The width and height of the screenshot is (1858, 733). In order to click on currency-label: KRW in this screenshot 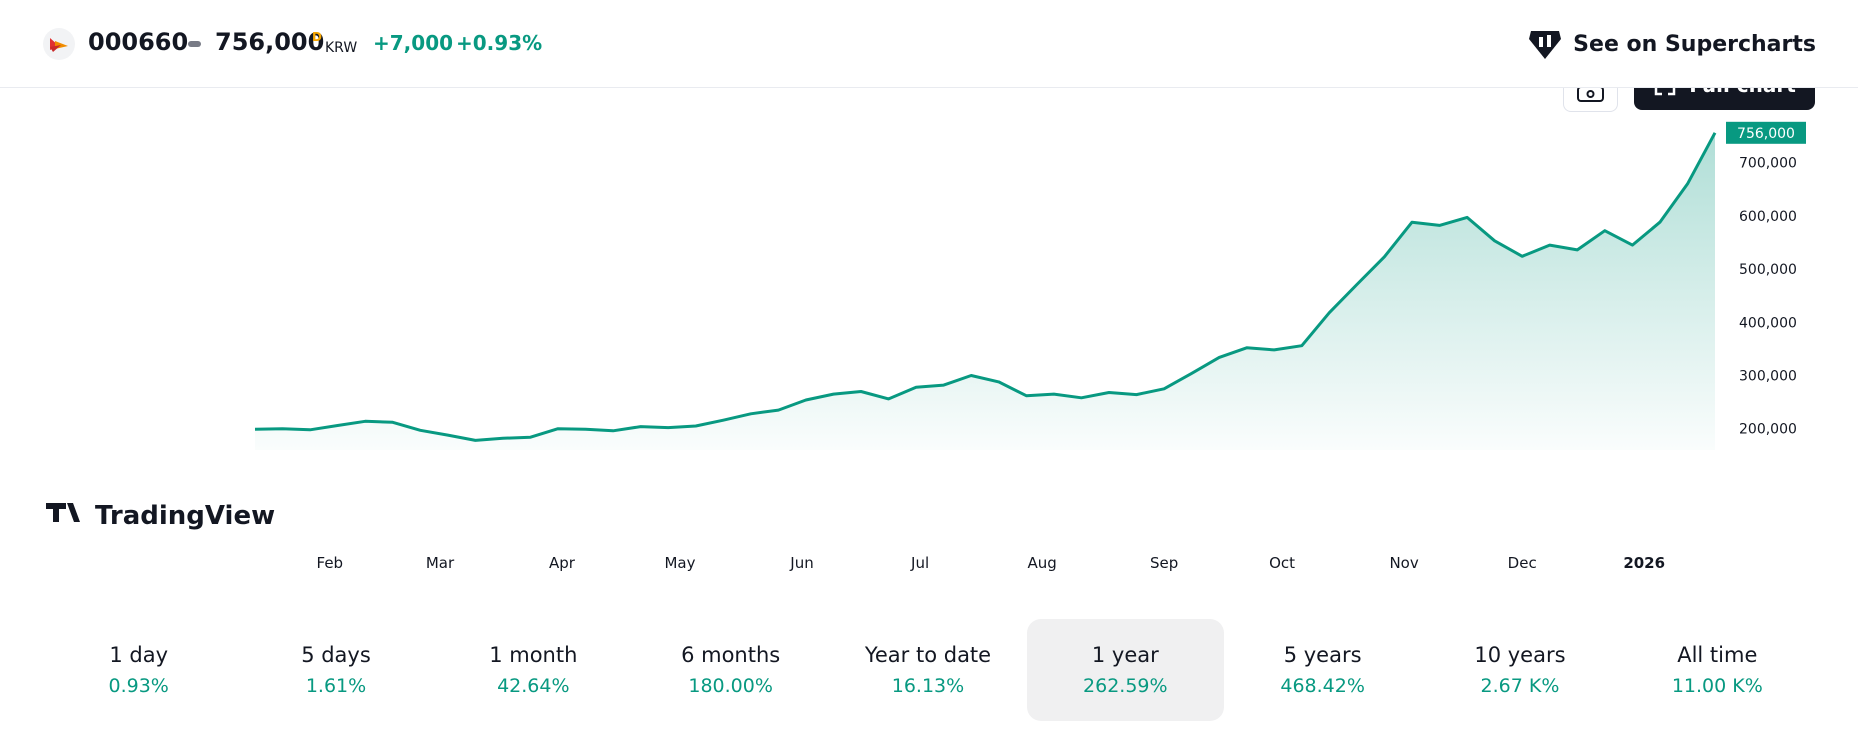, I will do `click(341, 48)`.